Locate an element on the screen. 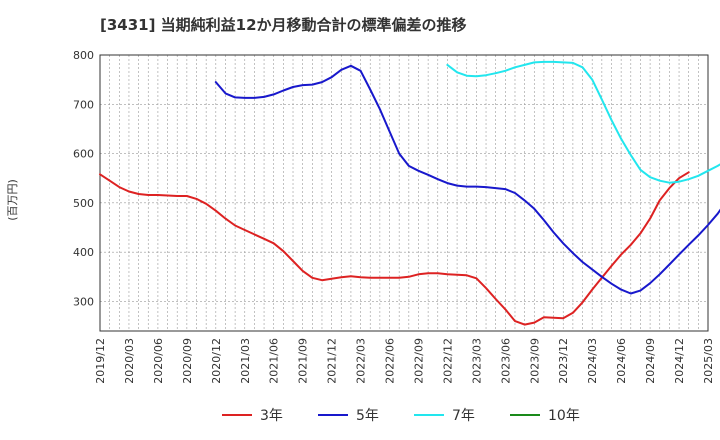 The height and width of the screenshot is (440, 720). legend: 3年 5年 7年 10年 is located at coordinates (401, 416).